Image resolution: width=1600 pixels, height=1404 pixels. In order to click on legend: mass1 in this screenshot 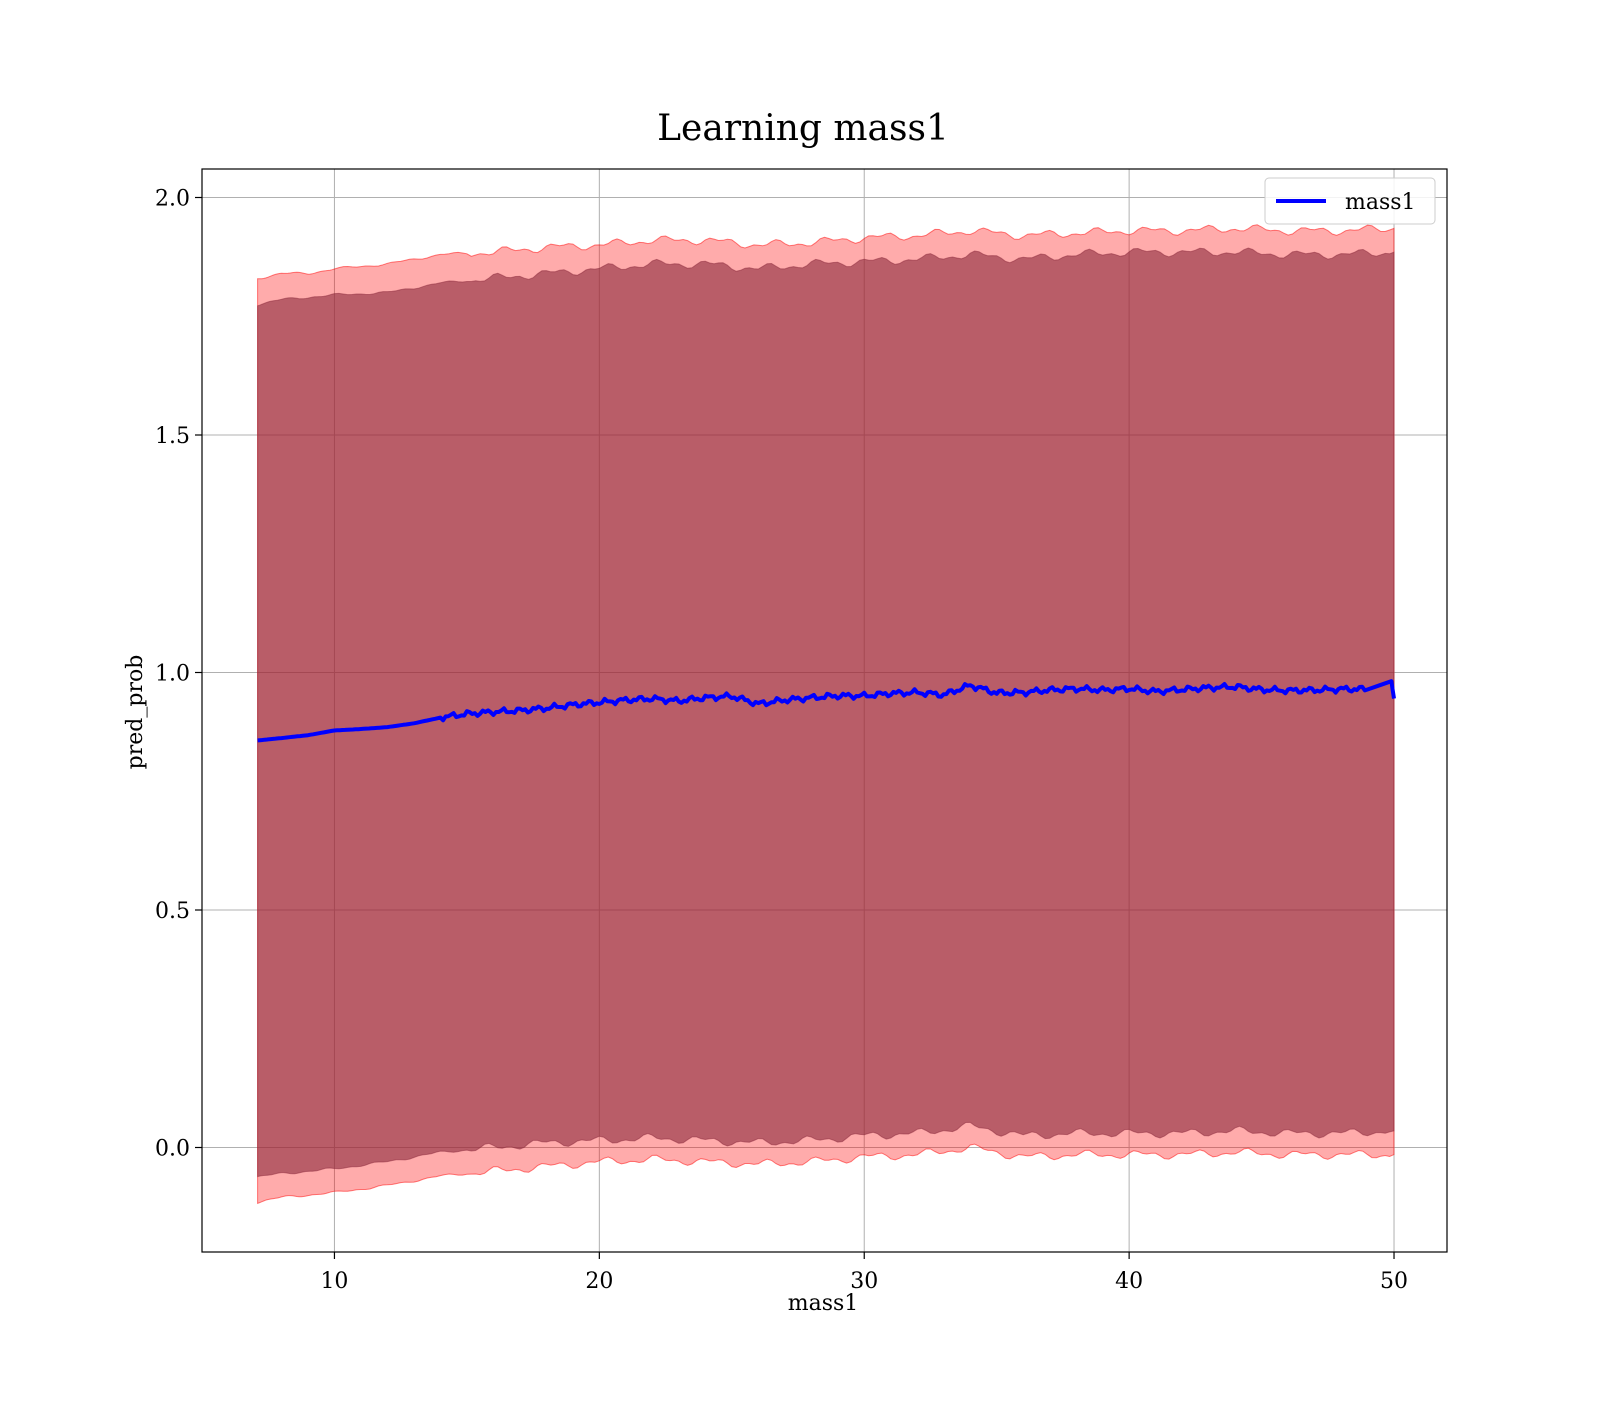, I will do `click(1350, 201)`.